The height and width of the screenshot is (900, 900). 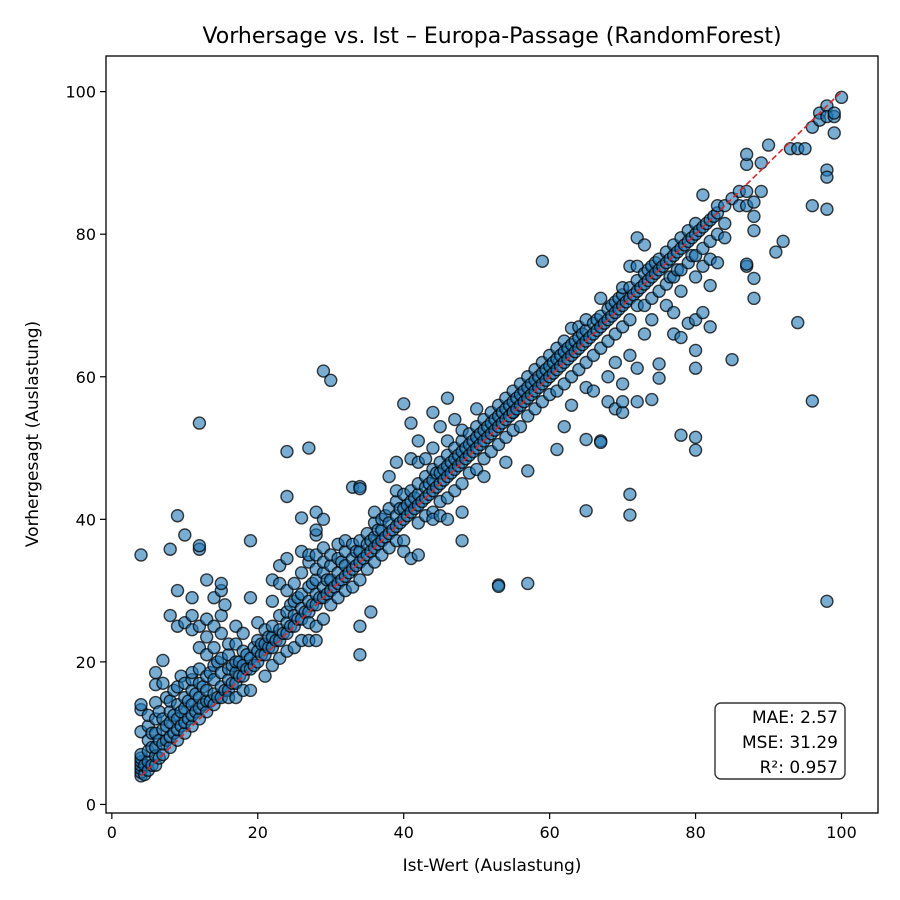 I want to click on y-tick-label-0: 0, so click(x=91, y=804).